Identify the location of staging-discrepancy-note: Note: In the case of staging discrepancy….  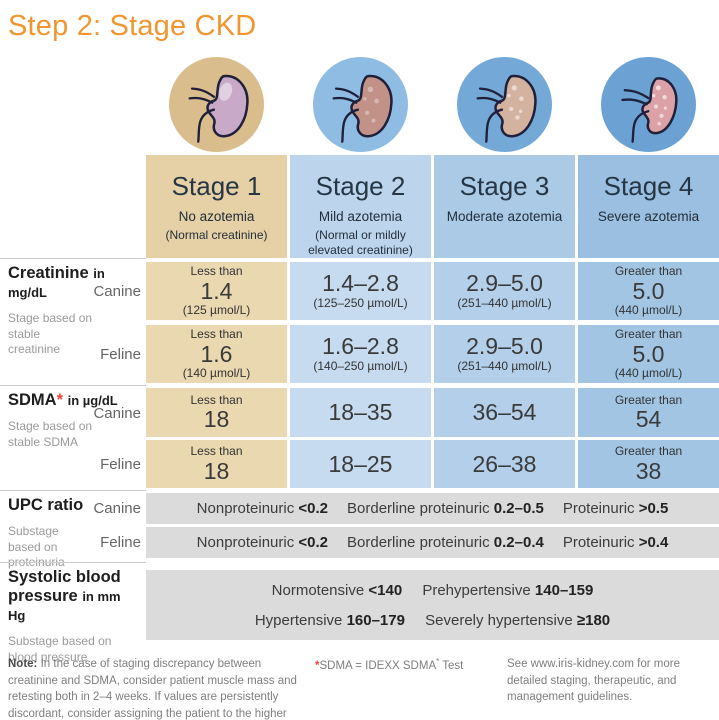
(152, 689).